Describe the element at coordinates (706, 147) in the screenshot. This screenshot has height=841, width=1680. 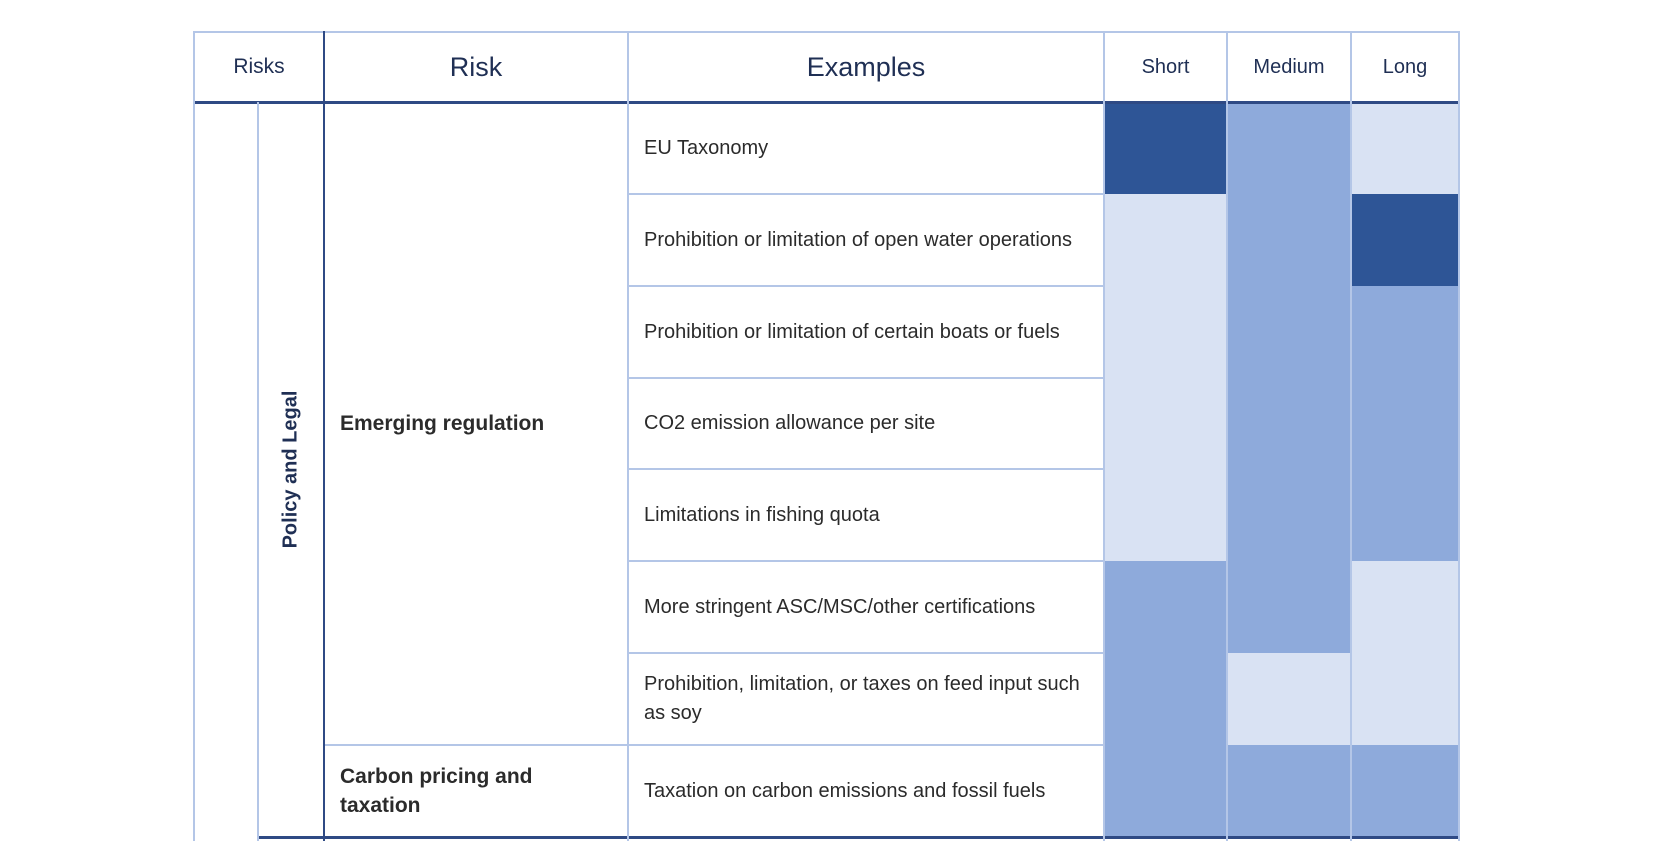
I see `example-cell: EU Taxonomy` at that location.